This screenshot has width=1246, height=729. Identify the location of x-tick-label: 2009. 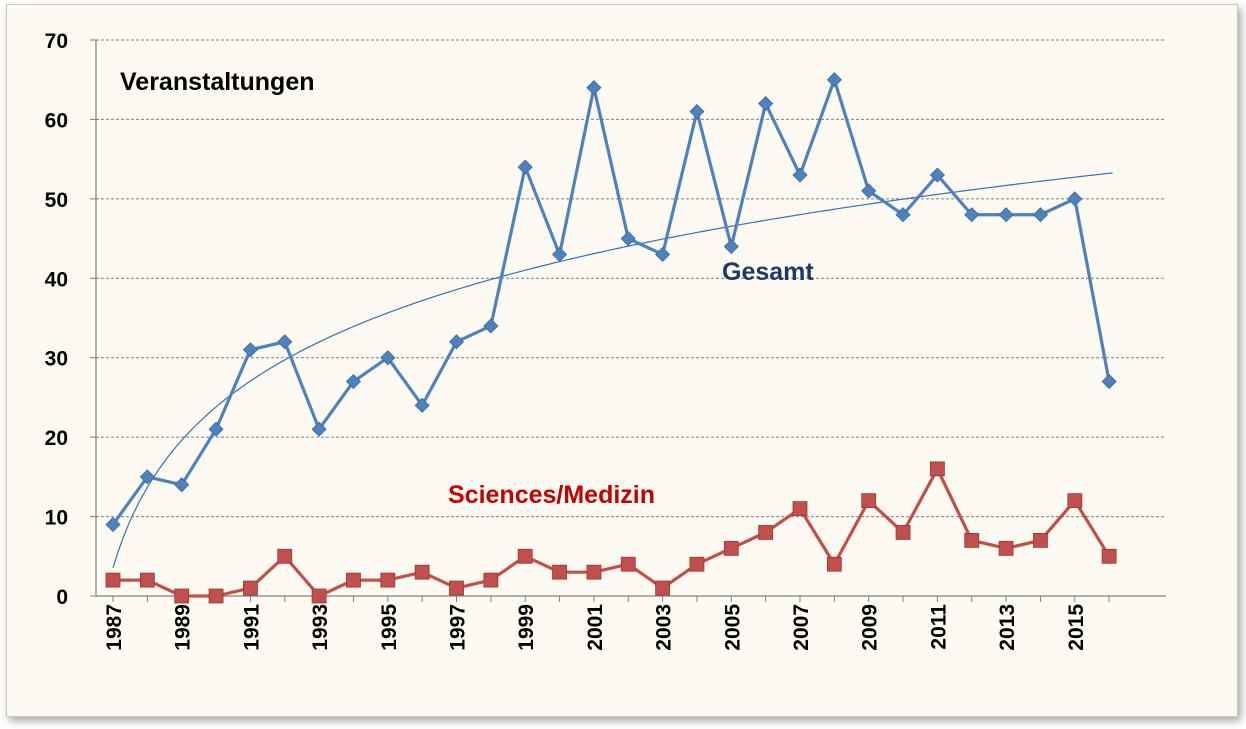
(870, 627).